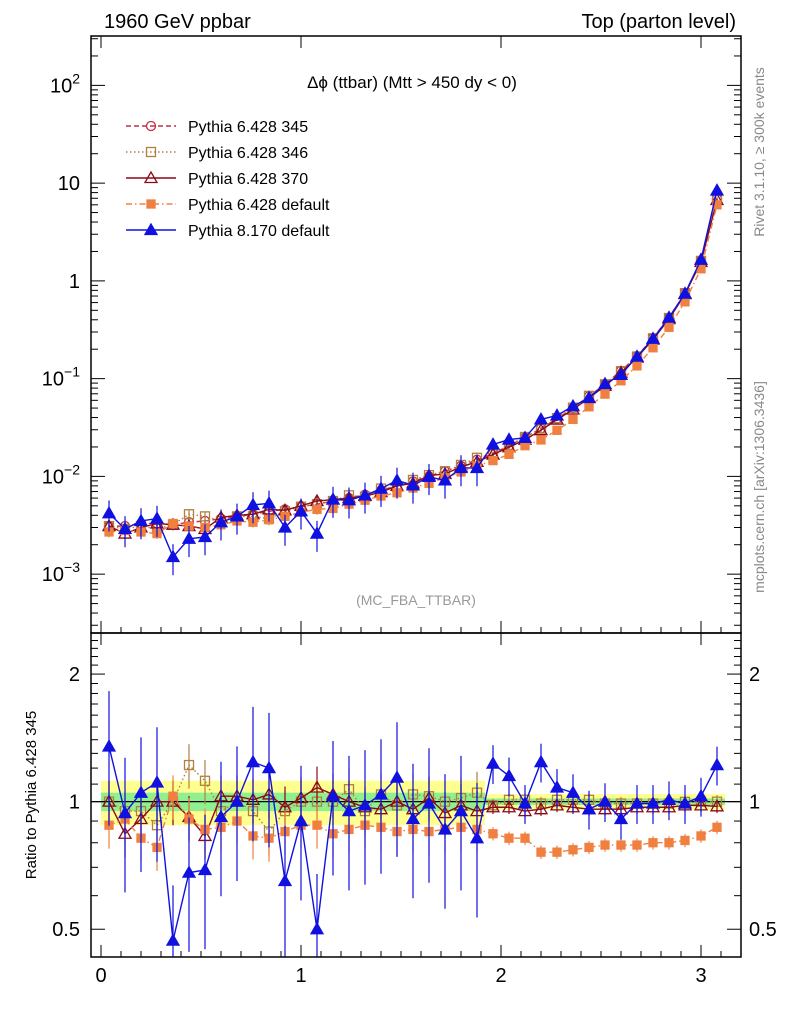  What do you see at coordinates (754, 675) in the screenshot?
I see `ratio-y-tick-label-right: 2` at bounding box center [754, 675].